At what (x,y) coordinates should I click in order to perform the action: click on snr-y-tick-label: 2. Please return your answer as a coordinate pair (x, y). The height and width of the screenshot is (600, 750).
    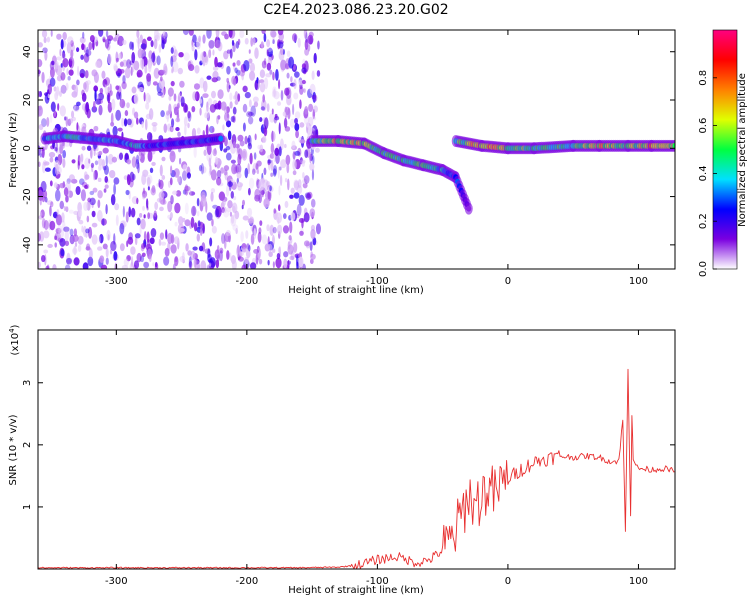
    Looking at the image, I should click on (27, 445).